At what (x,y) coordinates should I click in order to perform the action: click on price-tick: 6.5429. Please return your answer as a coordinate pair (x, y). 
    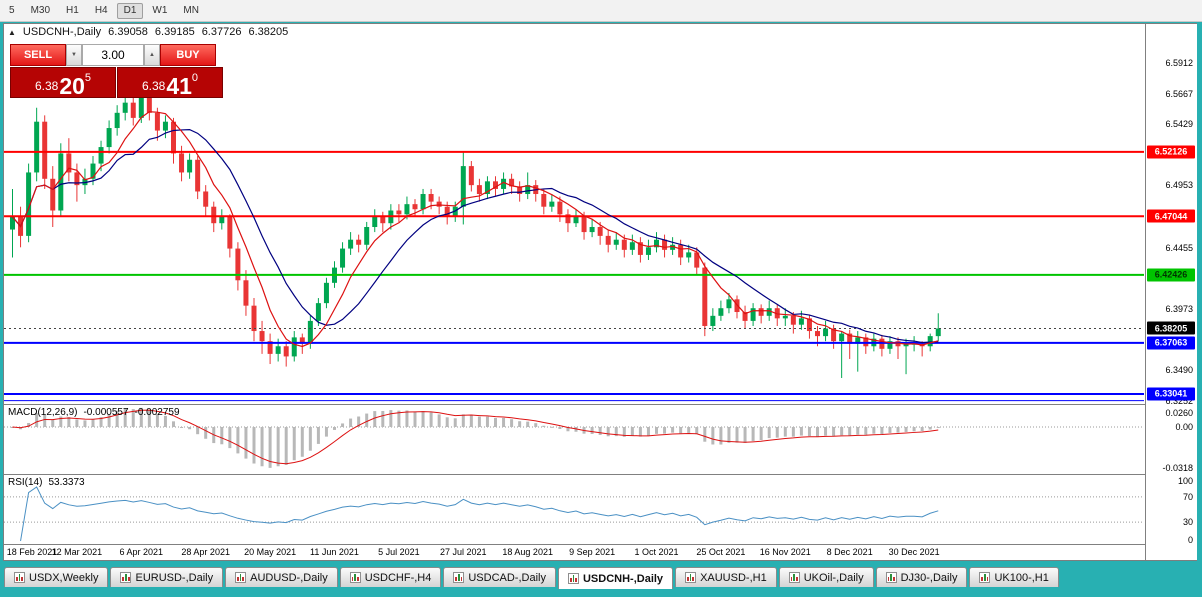
    Looking at the image, I should click on (1179, 124).